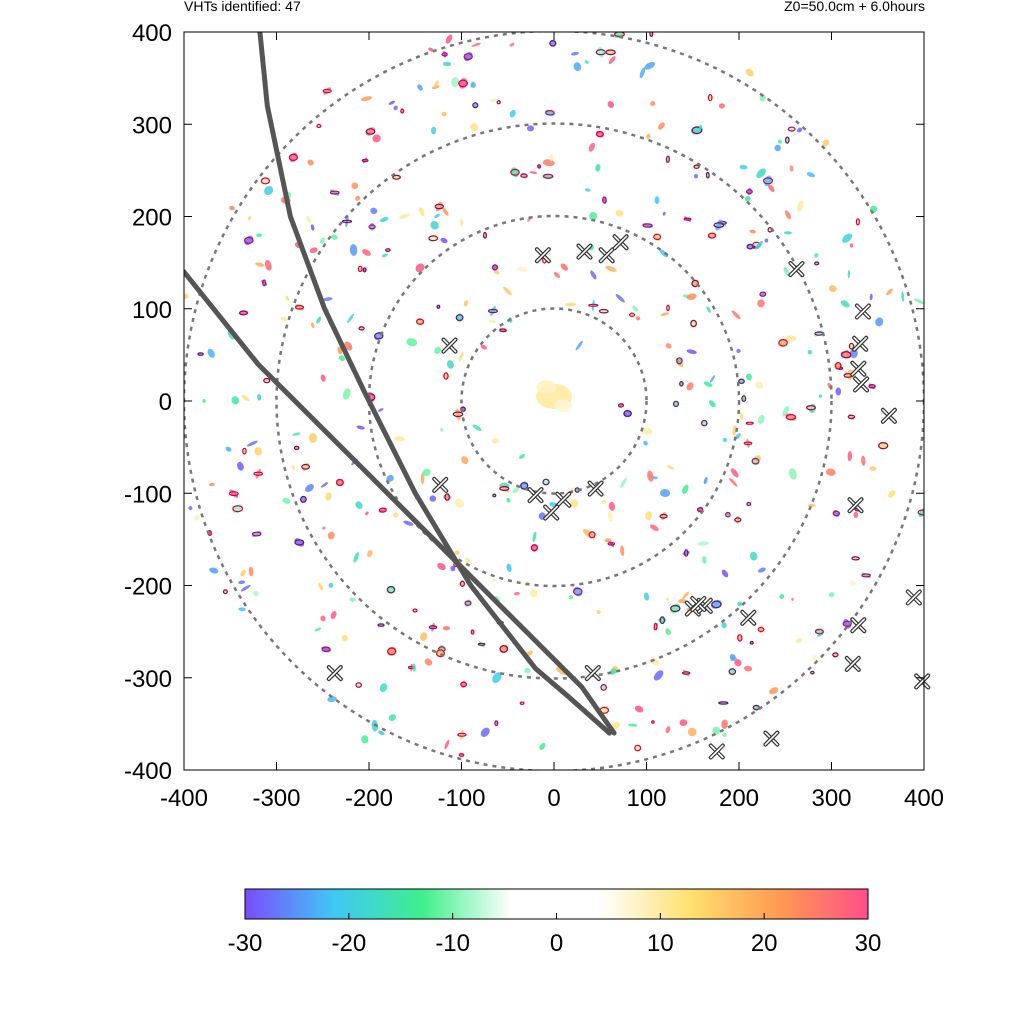 Image resolution: width=1024 pixels, height=1024 pixels. I want to click on colorbar-tick-label: 0, so click(556, 943).